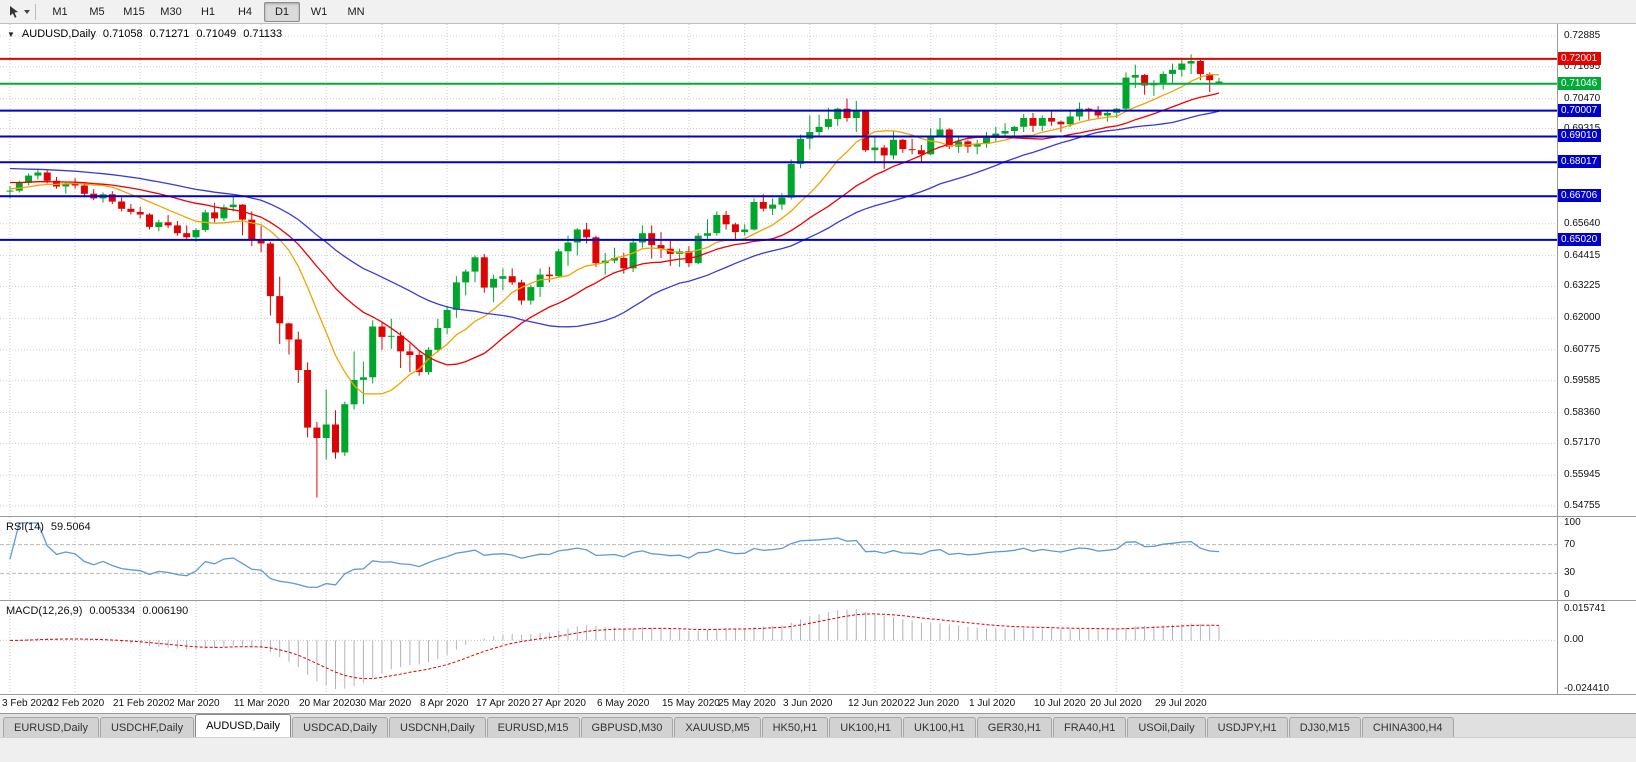 This screenshot has height=762, width=1636. I want to click on rsi-tick-label: 0, so click(1567, 594).